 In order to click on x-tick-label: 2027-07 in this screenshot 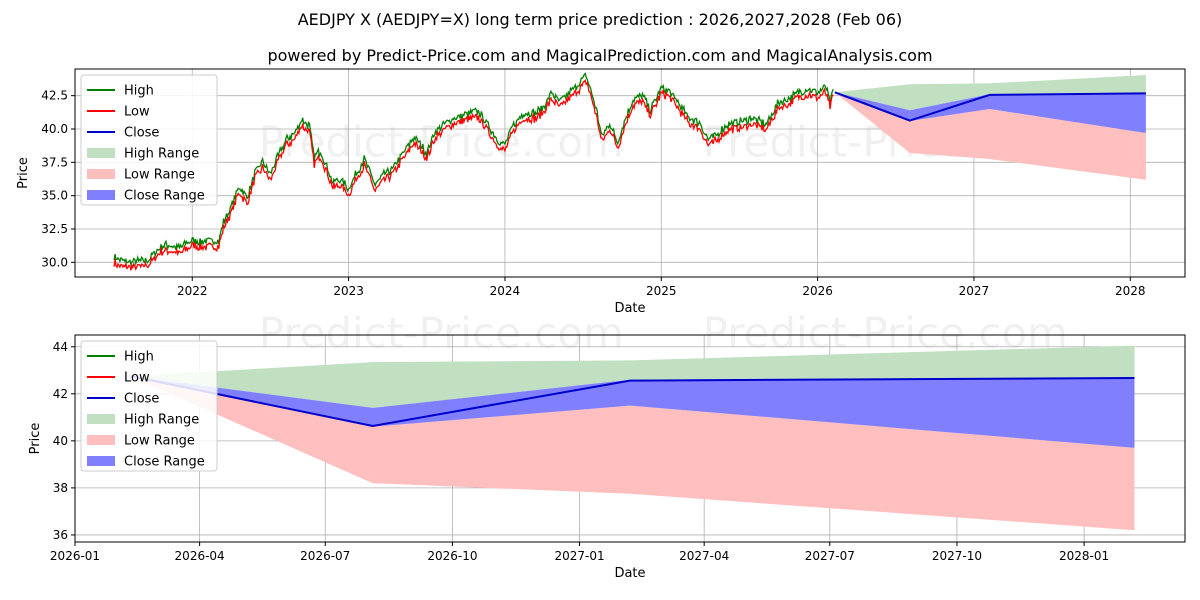, I will do `click(830, 556)`.